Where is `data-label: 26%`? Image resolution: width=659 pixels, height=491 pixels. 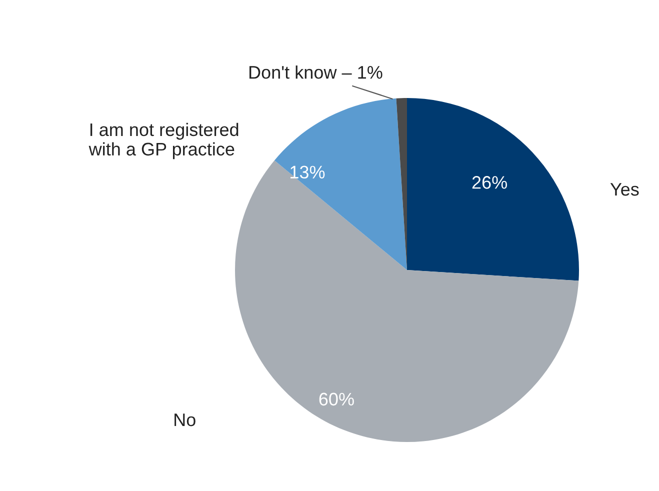 data-label: 26% is located at coordinates (489, 182).